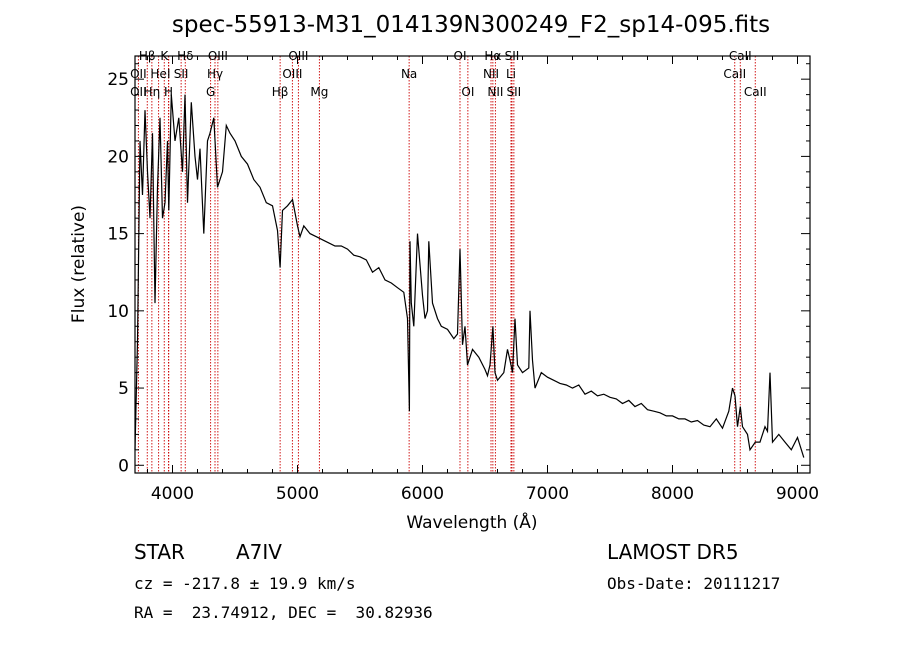 This screenshot has height=649, width=900. Describe the element at coordinates (172, 494) in the screenshot. I see `x-tick-label: 4000` at that location.